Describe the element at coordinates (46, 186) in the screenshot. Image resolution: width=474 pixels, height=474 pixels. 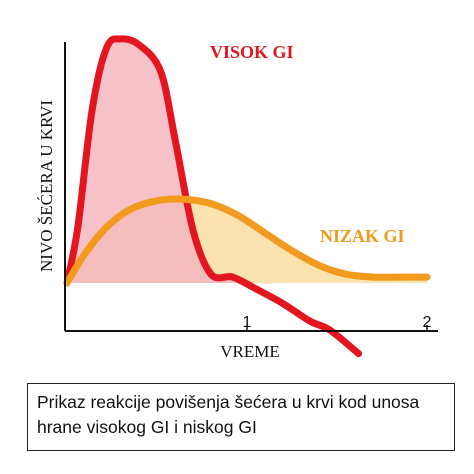
I see `y-axis-label: NIVO ŠEĆERA U KRVI` at that location.